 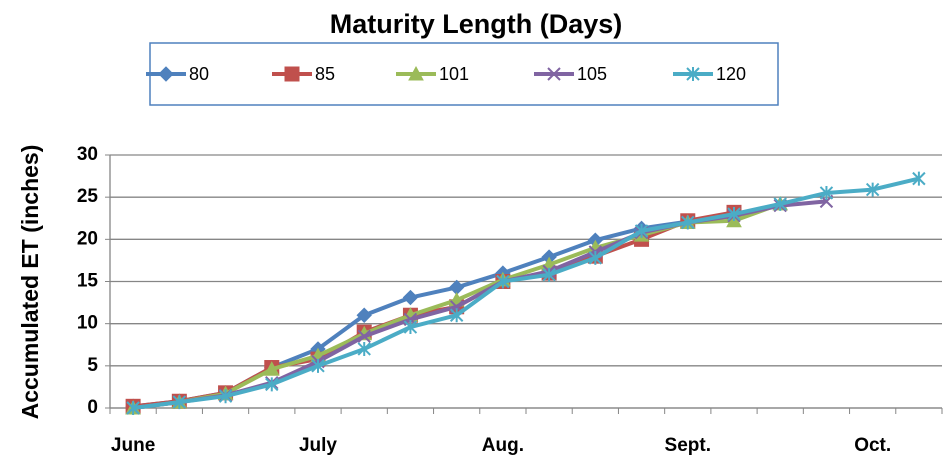 What do you see at coordinates (87, 323) in the screenshot?
I see `y-tick-label: 10` at bounding box center [87, 323].